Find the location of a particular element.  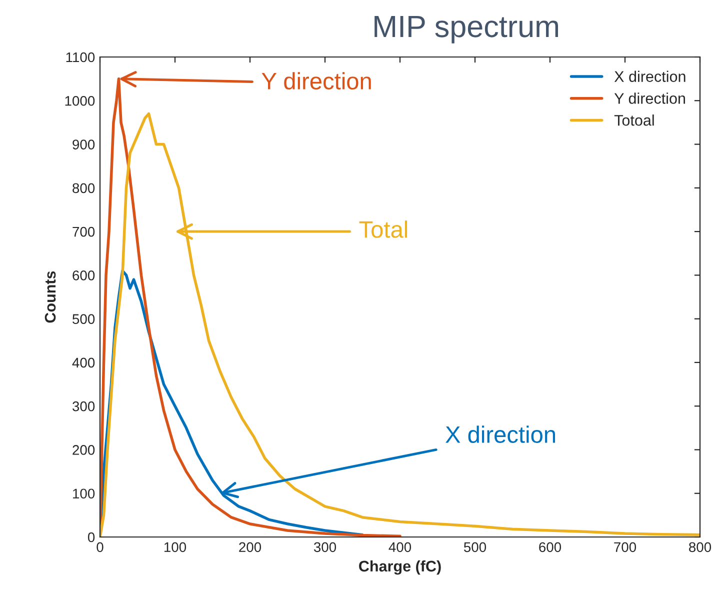

legend-label: Totoal is located at coordinates (634, 120).